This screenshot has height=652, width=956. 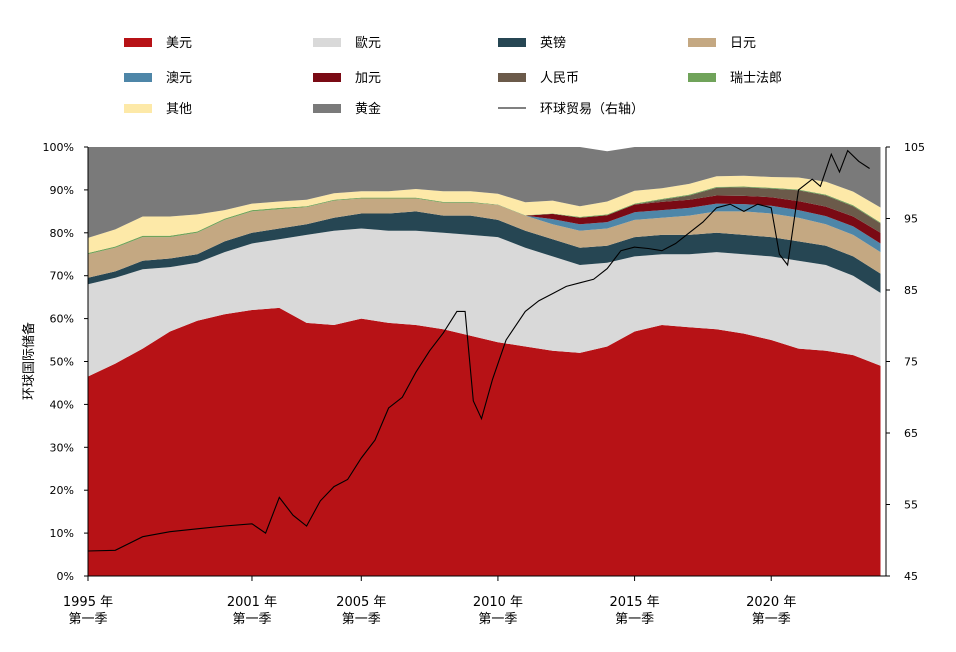 I want to click on right-tick-label: 95, so click(x=911, y=219).